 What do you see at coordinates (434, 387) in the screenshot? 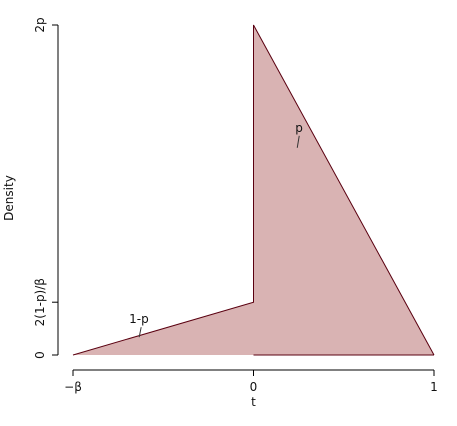
I see `x-tick-label-2: 1` at bounding box center [434, 387].